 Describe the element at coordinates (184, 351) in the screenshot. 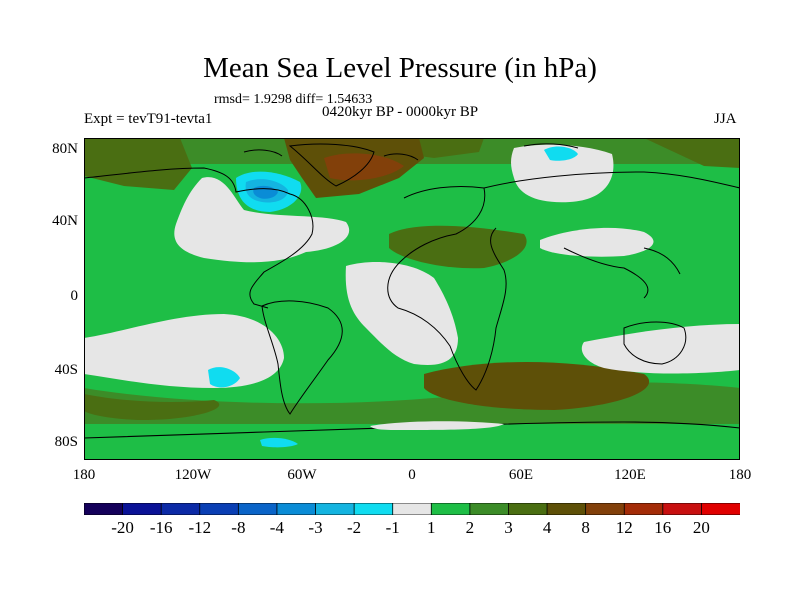

I see `south-pacific-neutral` at that location.